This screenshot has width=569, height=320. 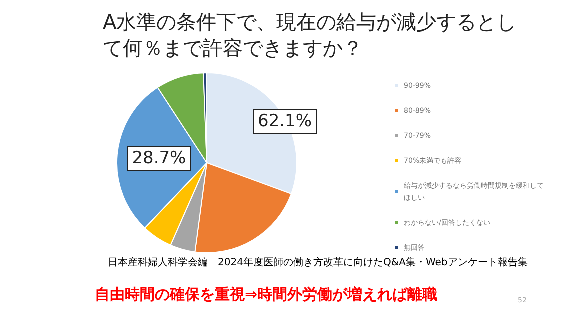 I want to click on text: 日本産科婦人科学会編 2024年度医師の働き方改革に向けたQ&A集・Webアンケート報告集, so click(x=318, y=262).